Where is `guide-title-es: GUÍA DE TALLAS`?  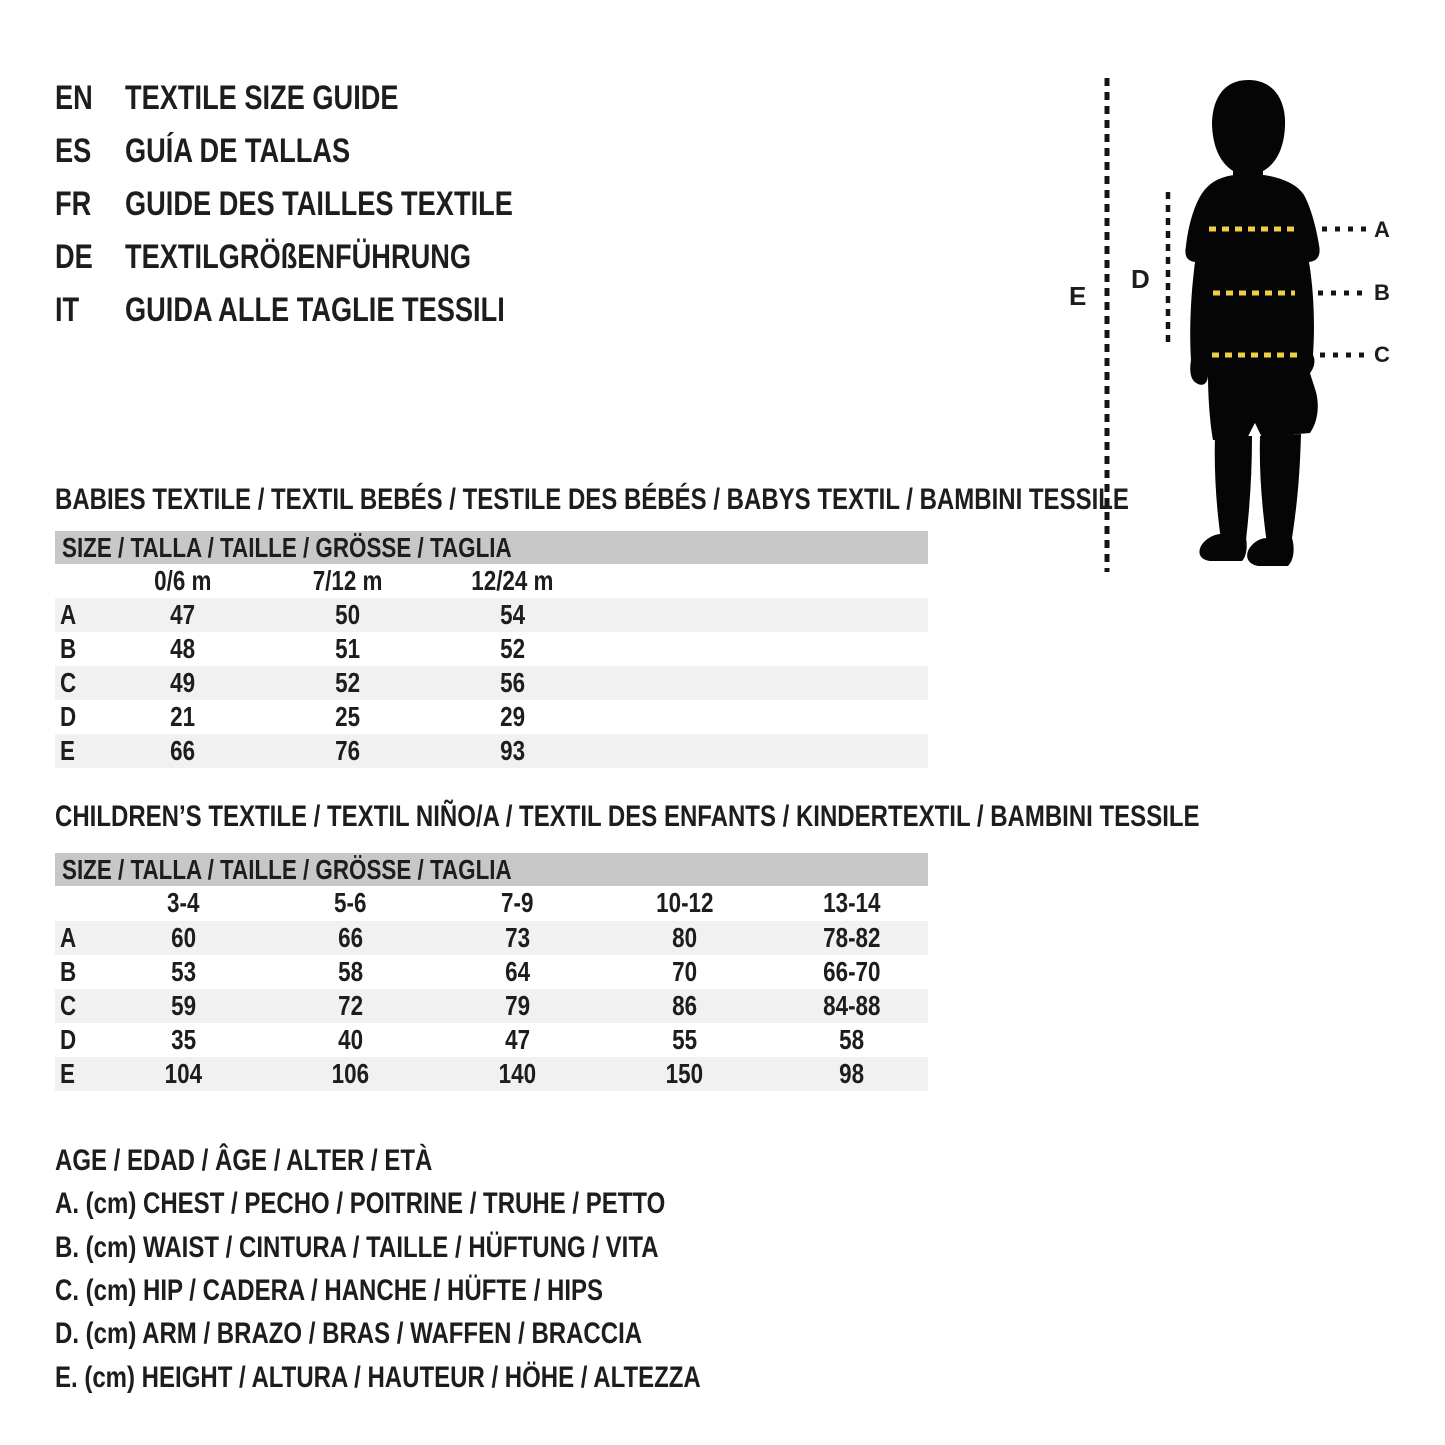
guide-title-es: GUÍA DE TALLAS is located at coordinates (238, 151).